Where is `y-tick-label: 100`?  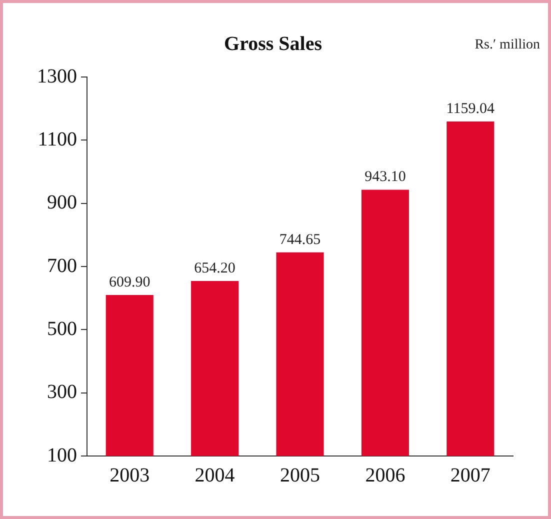 y-tick-label: 100 is located at coordinates (62, 455).